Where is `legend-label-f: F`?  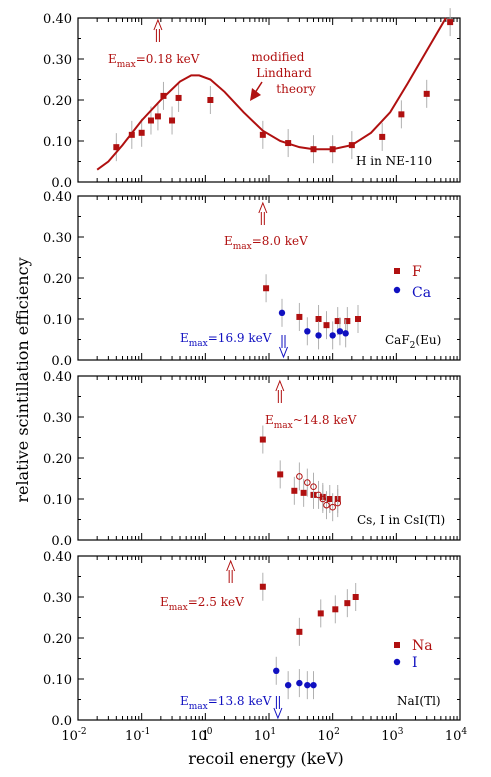
legend-label-f: F is located at coordinates (417, 272).